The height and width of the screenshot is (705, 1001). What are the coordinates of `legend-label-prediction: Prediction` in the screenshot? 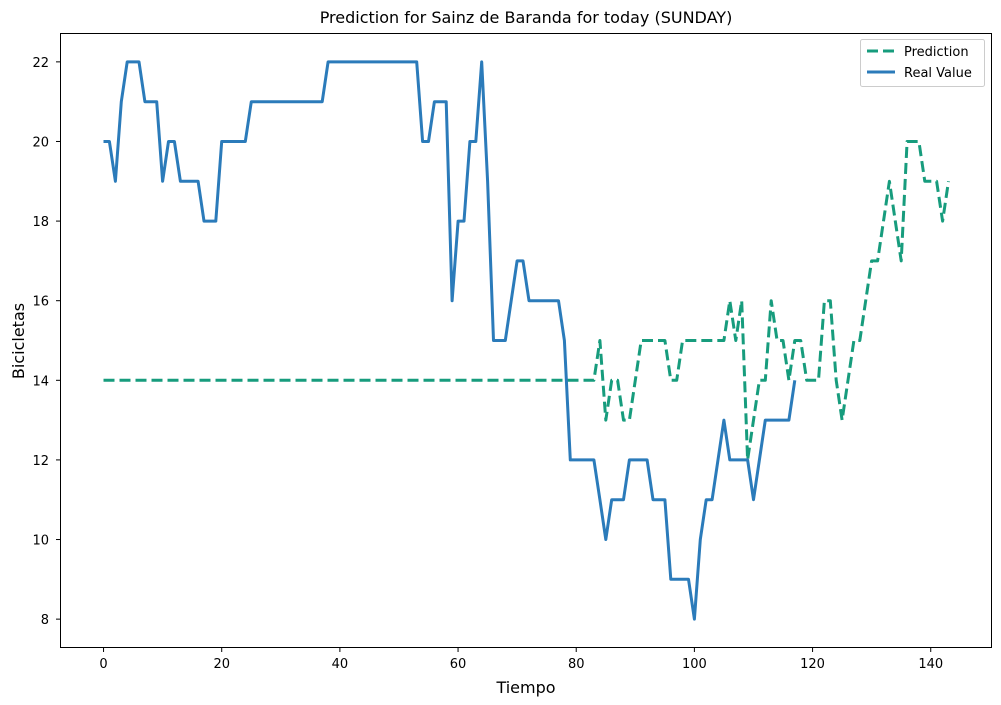 It's located at (936, 52).